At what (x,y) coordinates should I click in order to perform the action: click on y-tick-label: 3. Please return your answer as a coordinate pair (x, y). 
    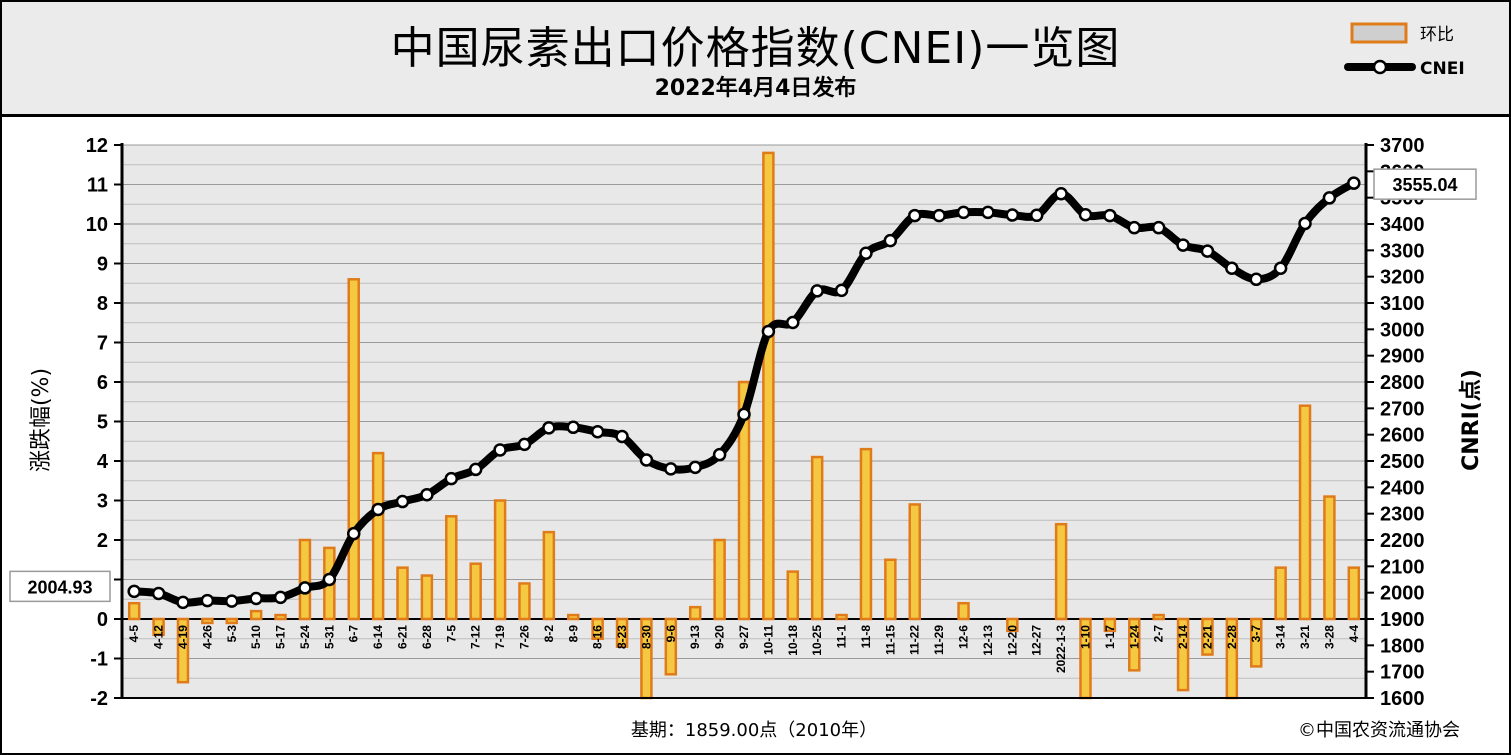
    Looking at the image, I should click on (102, 502).